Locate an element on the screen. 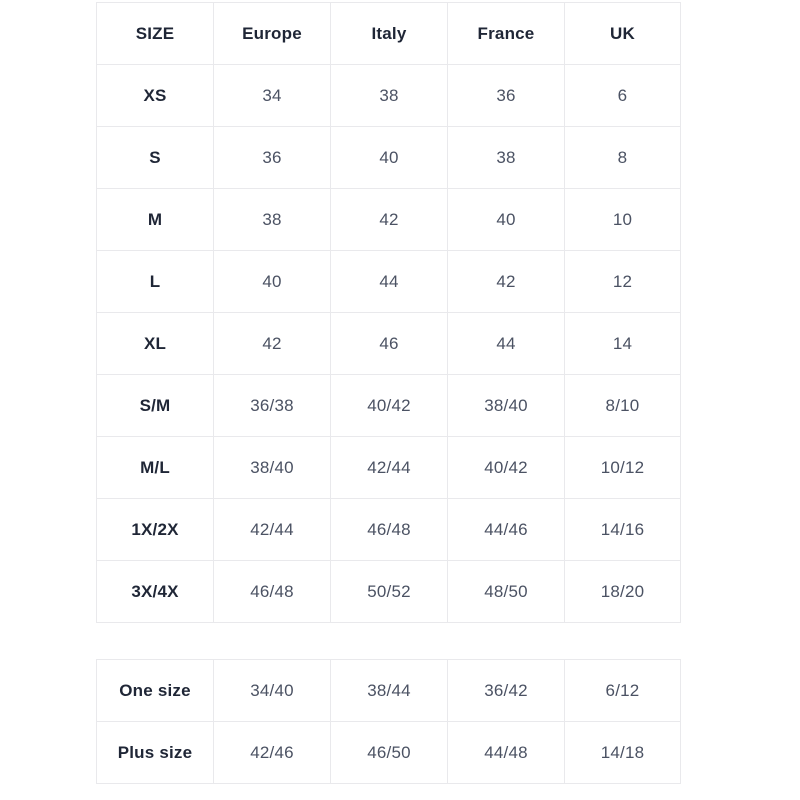  cell-uk: 14/18 is located at coordinates (622, 752).